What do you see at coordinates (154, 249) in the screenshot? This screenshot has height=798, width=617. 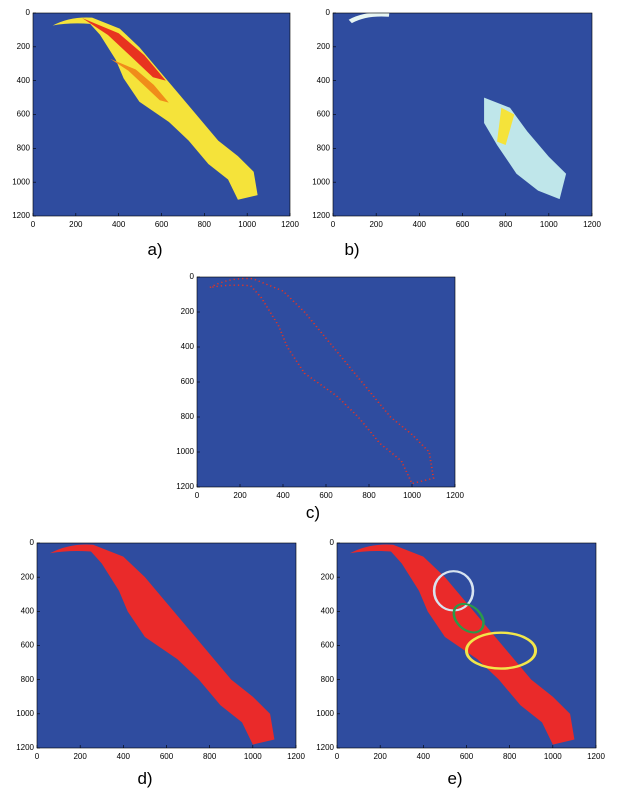 I see `panel-caption: a)` at bounding box center [154, 249].